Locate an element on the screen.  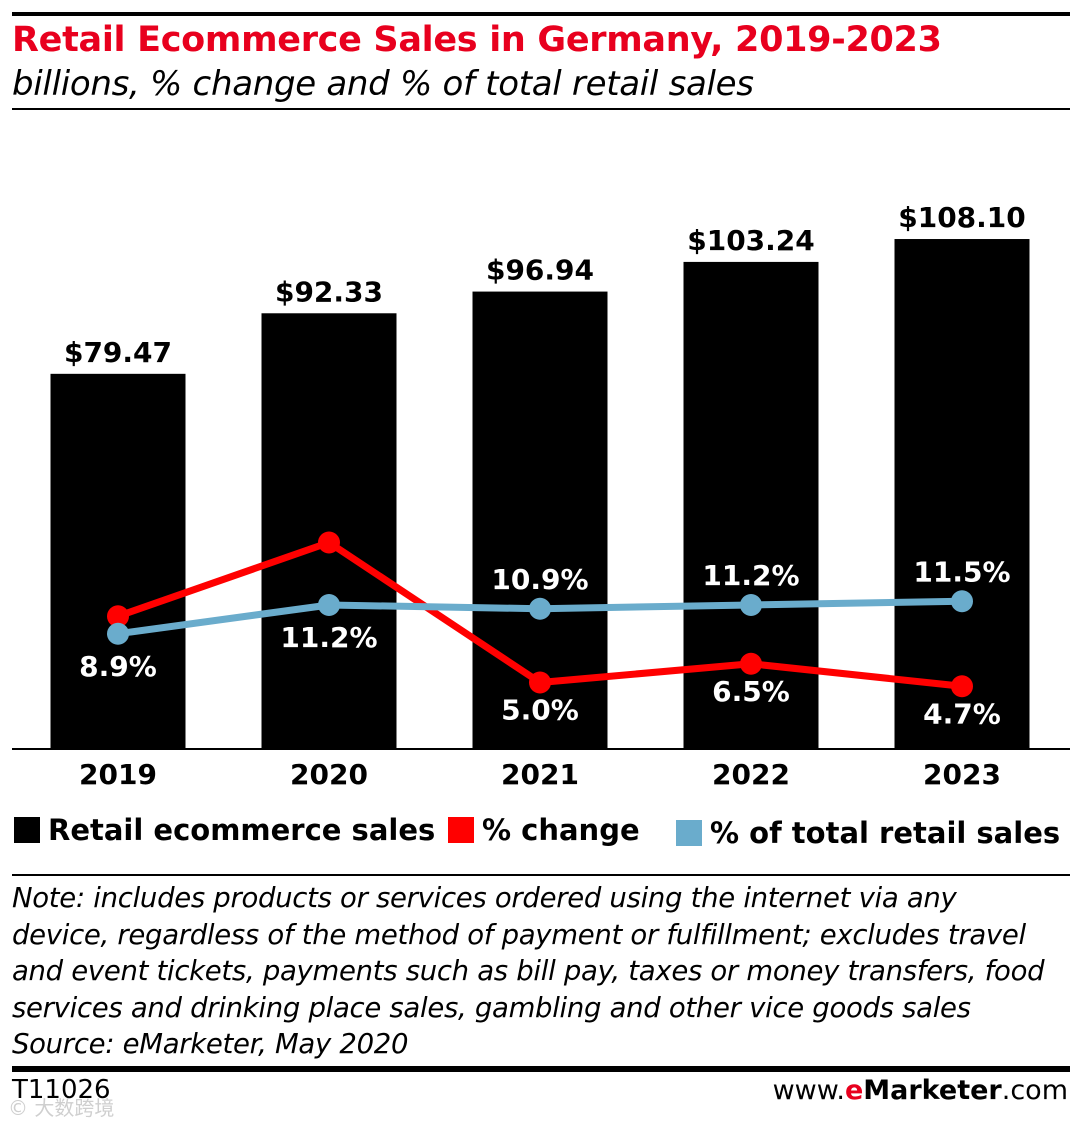
bar-2019 is located at coordinates (118, 560).